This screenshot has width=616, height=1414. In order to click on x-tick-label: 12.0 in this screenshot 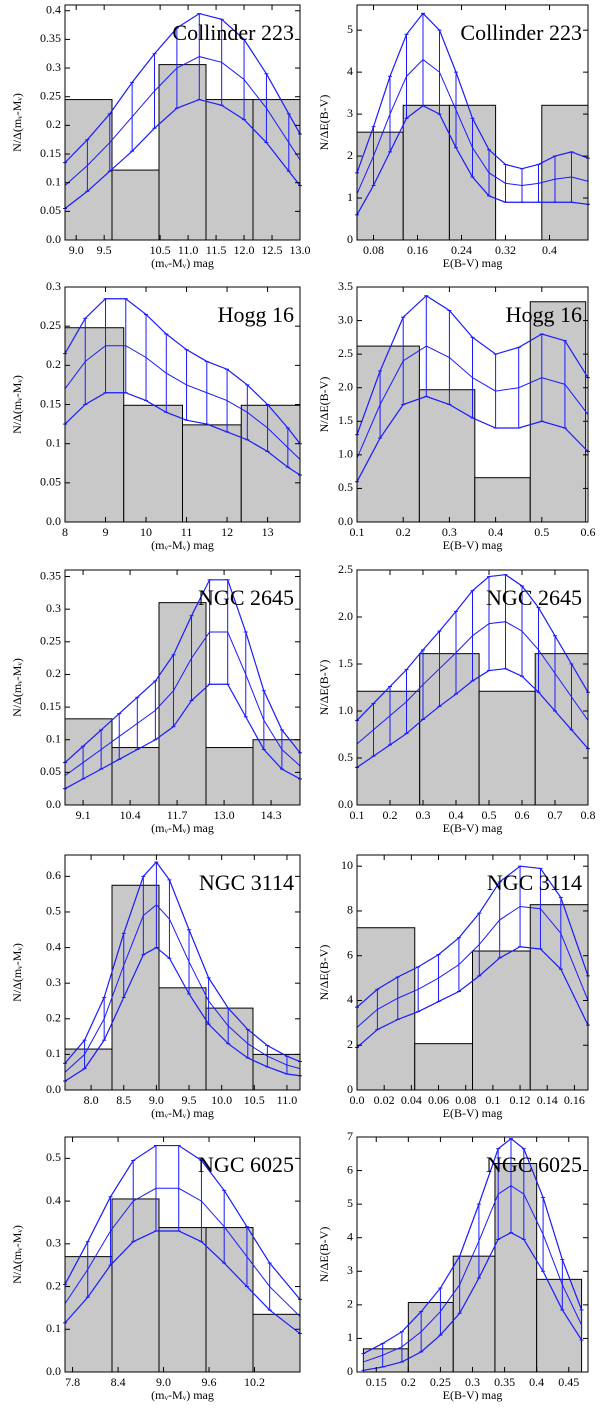, I will do `click(244, 250)`.